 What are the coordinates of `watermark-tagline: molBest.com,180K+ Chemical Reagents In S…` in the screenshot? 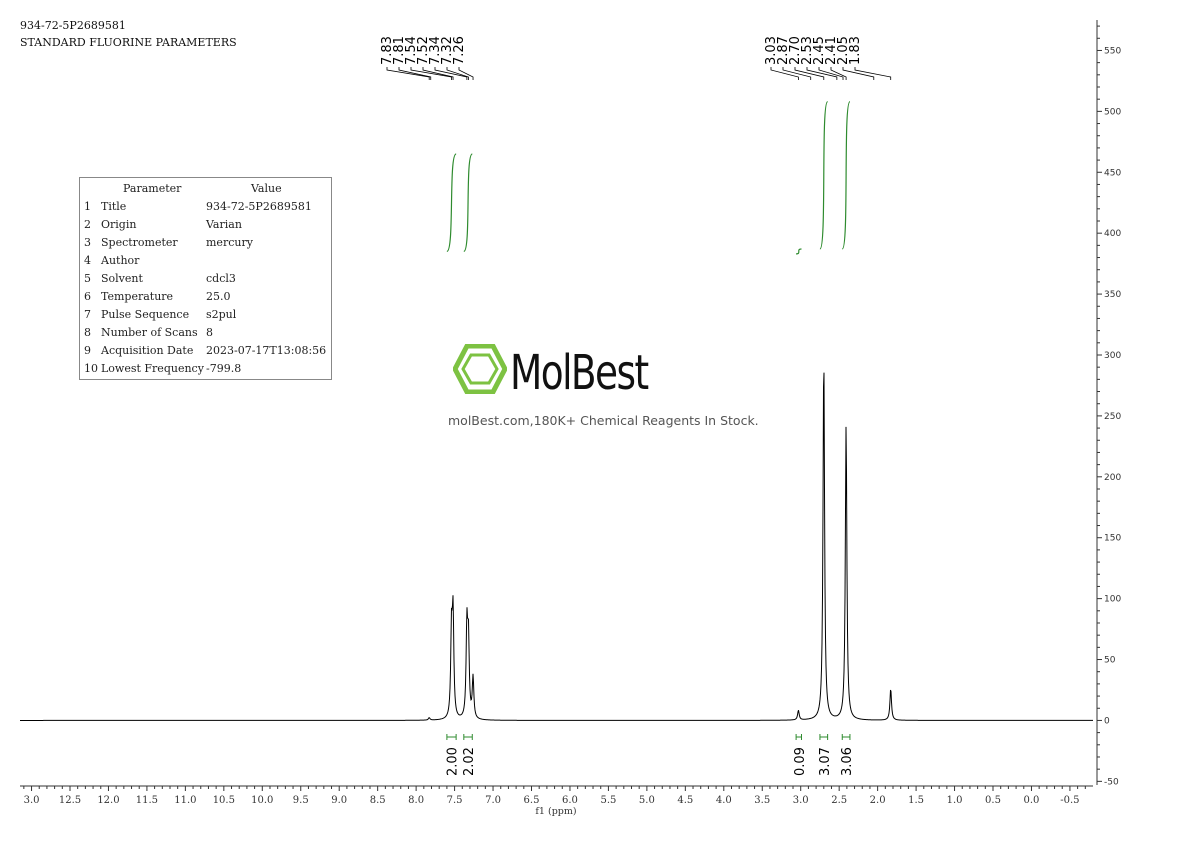 It's located at (603, 420).